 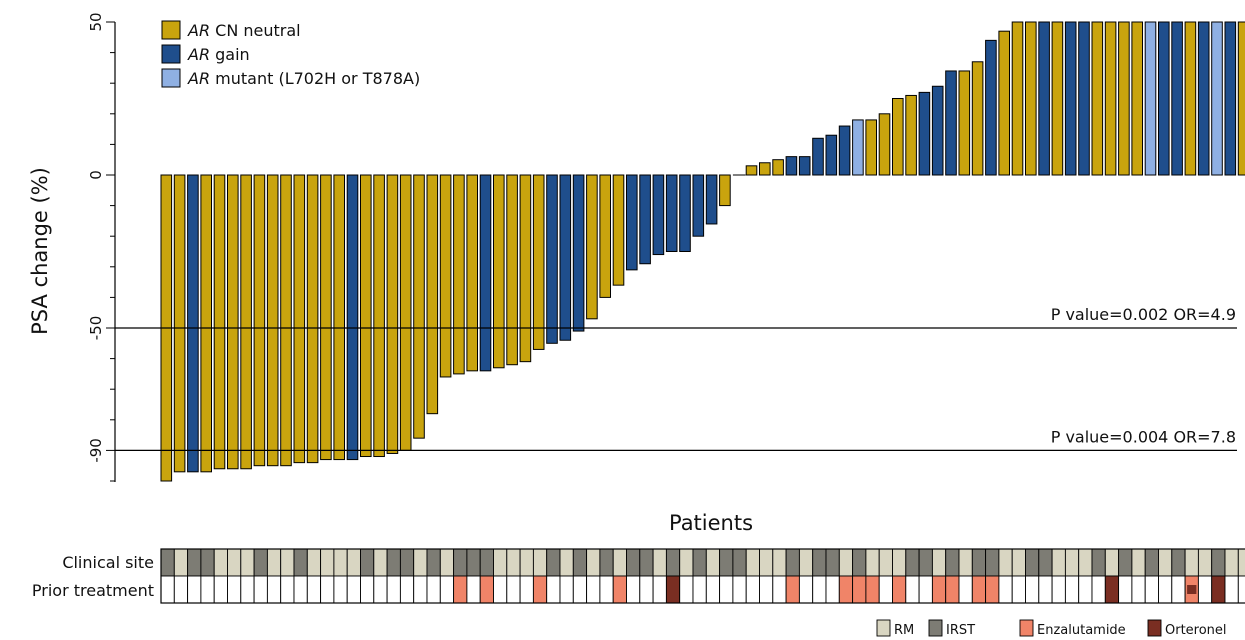 What do you see at coordinates (96, 175) in the screenshot?
I see `y-tick-label: 0` at bounding box center [96, 175].